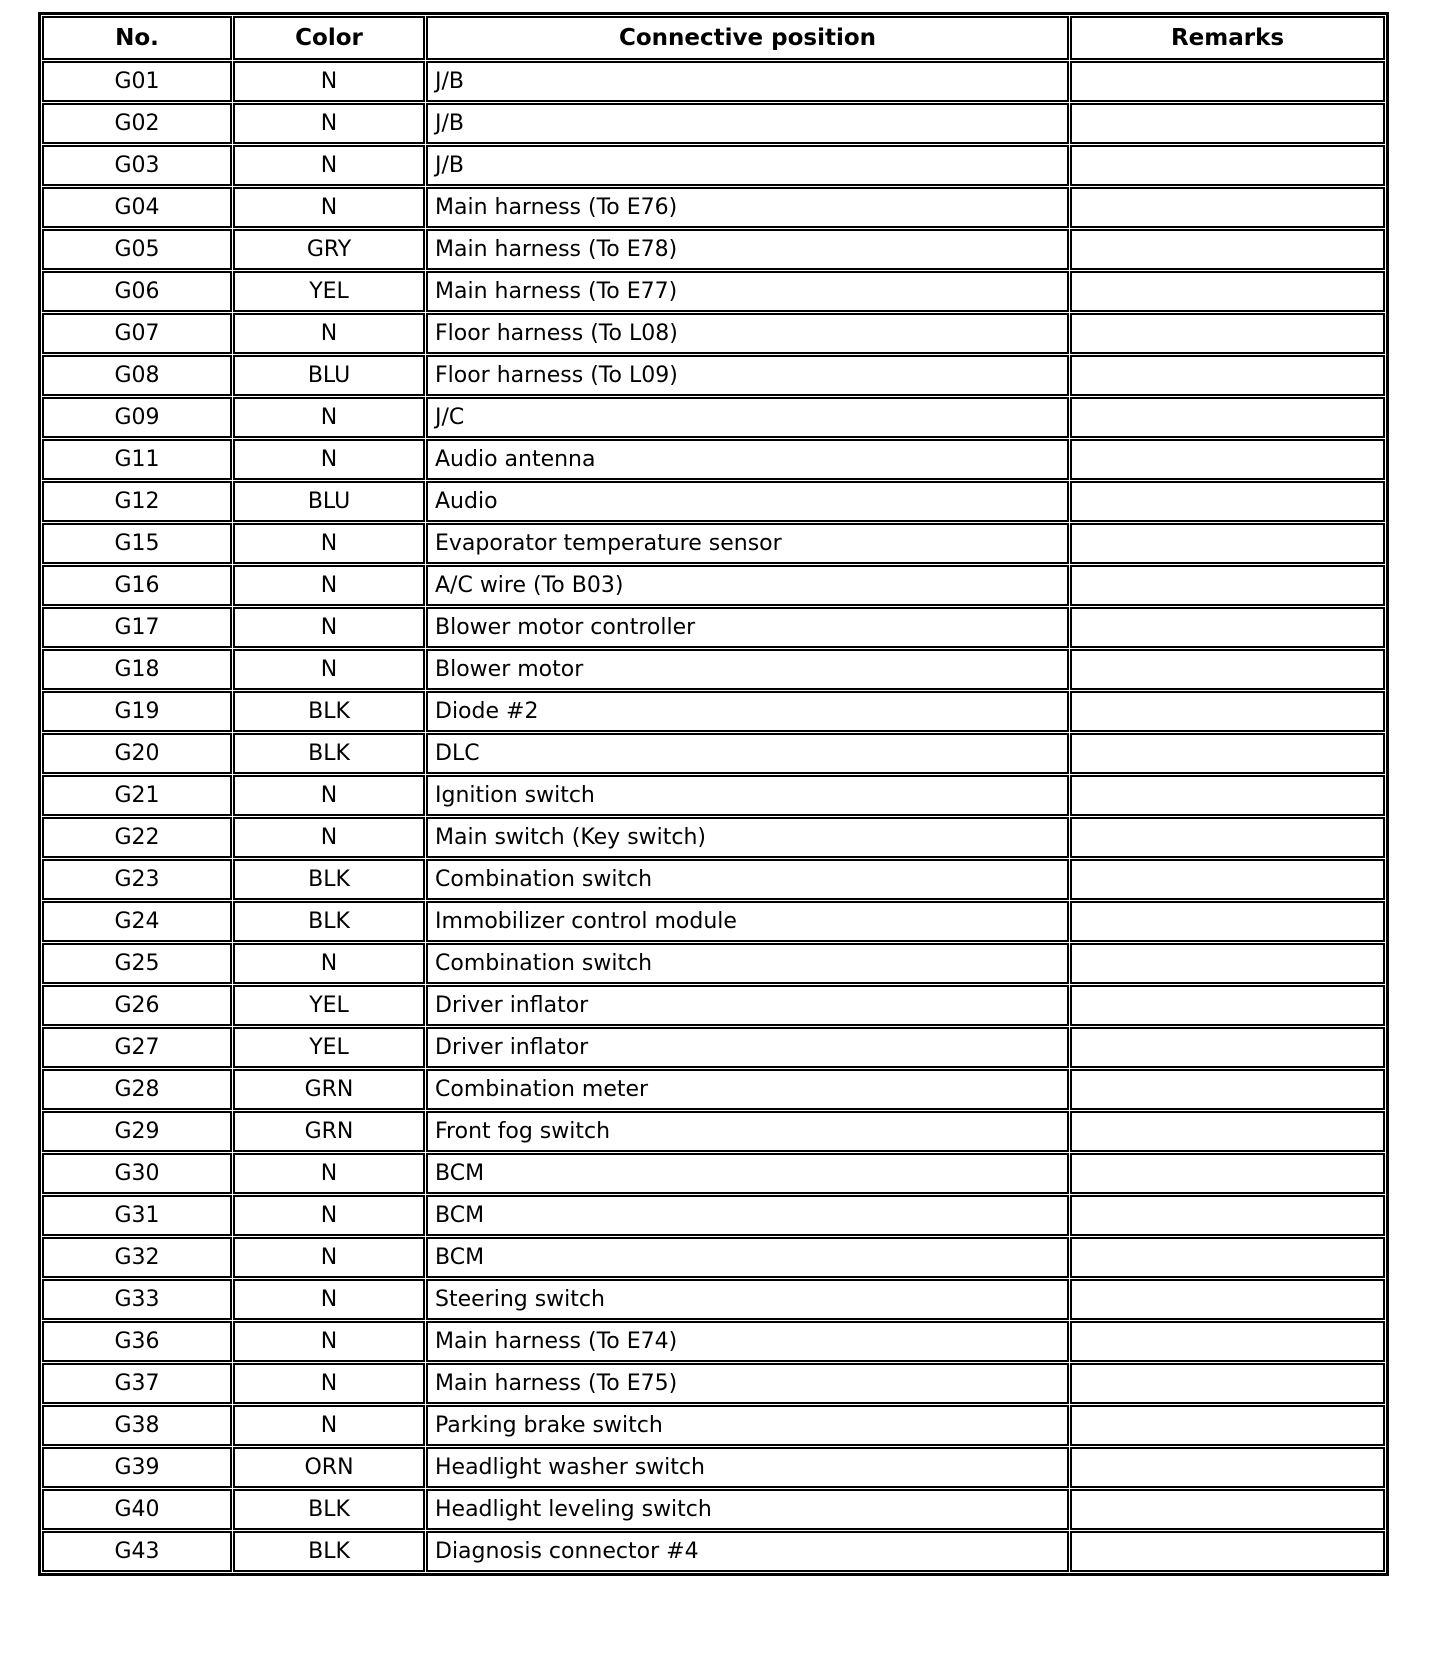 The height and width of the screenshot is (1654, 1456). I want to click on table-row: G38 N Parking brake switch, so click(713, 1425).